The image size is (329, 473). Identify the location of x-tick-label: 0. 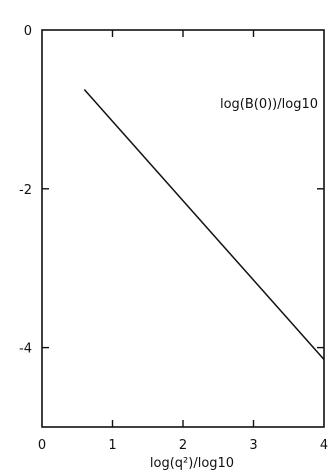
(42, 445).